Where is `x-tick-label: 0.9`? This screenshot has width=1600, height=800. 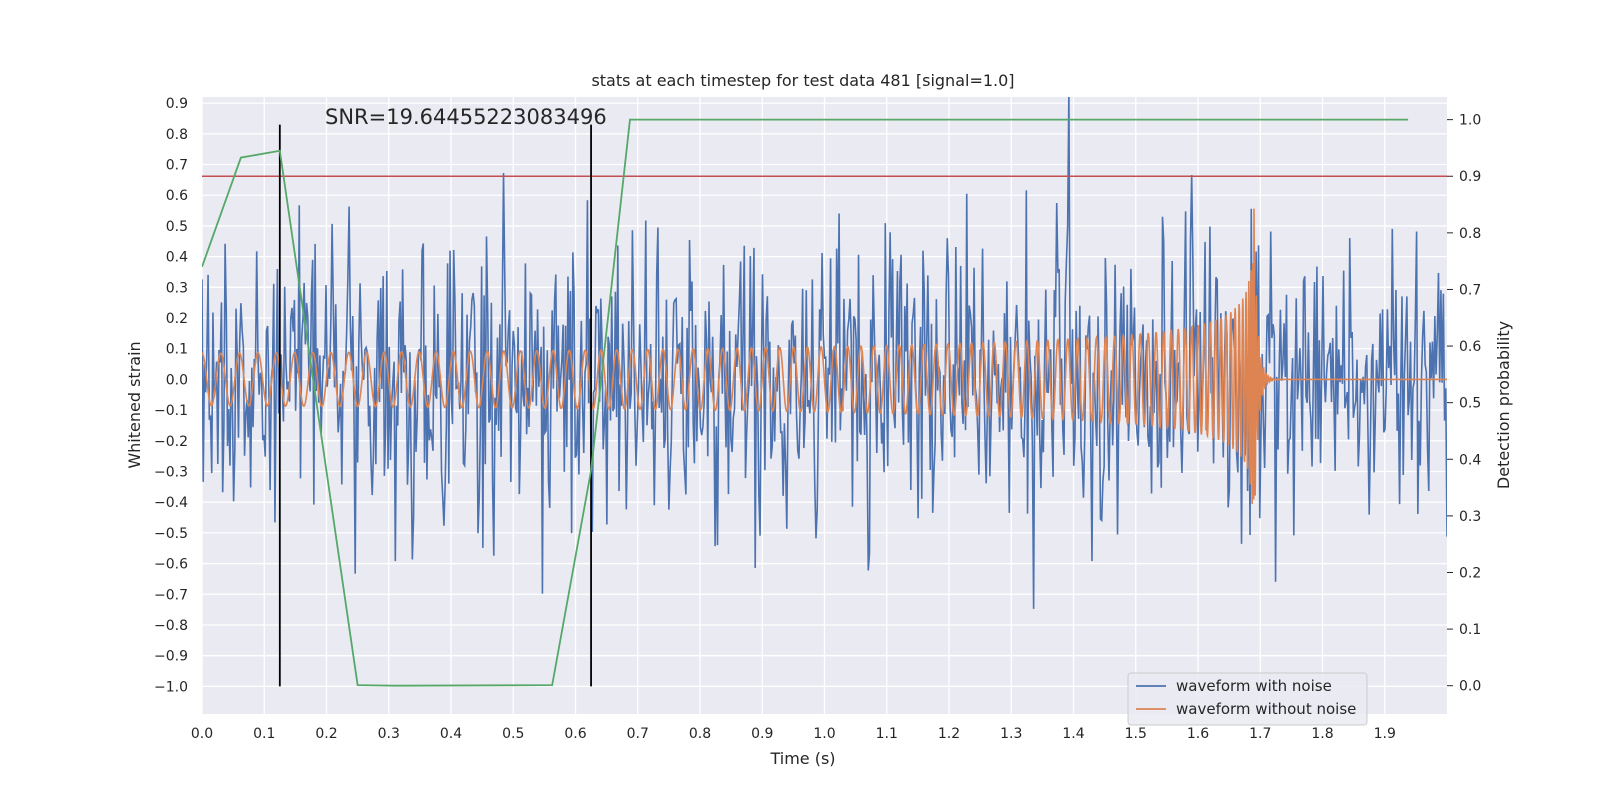
x-tick-label: 0.9 is located at coordinates (762, 734).